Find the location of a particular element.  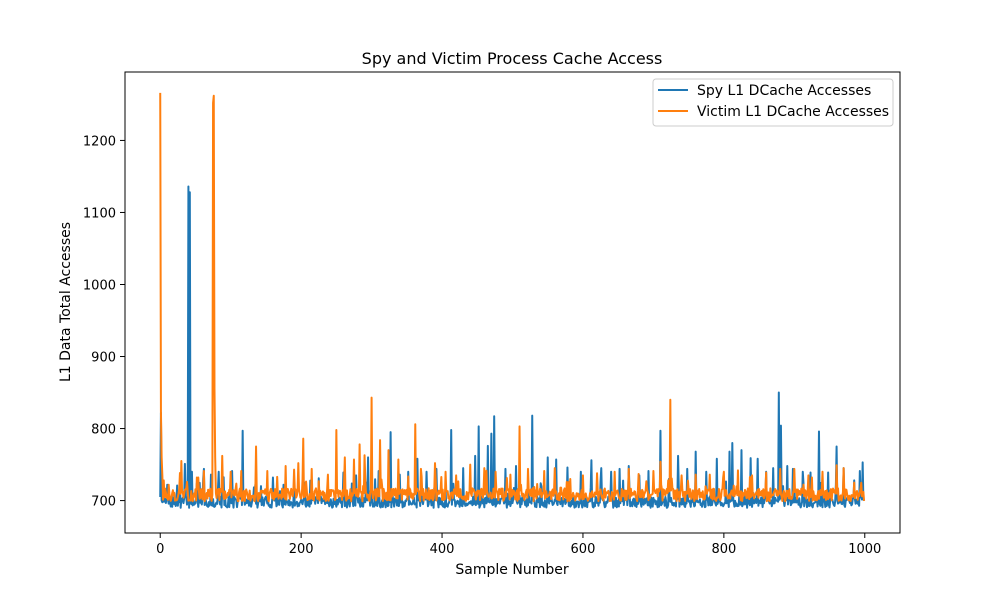

legend-label-spy: Spy L1 DCache Accesses is located at coordinates (784, 91).